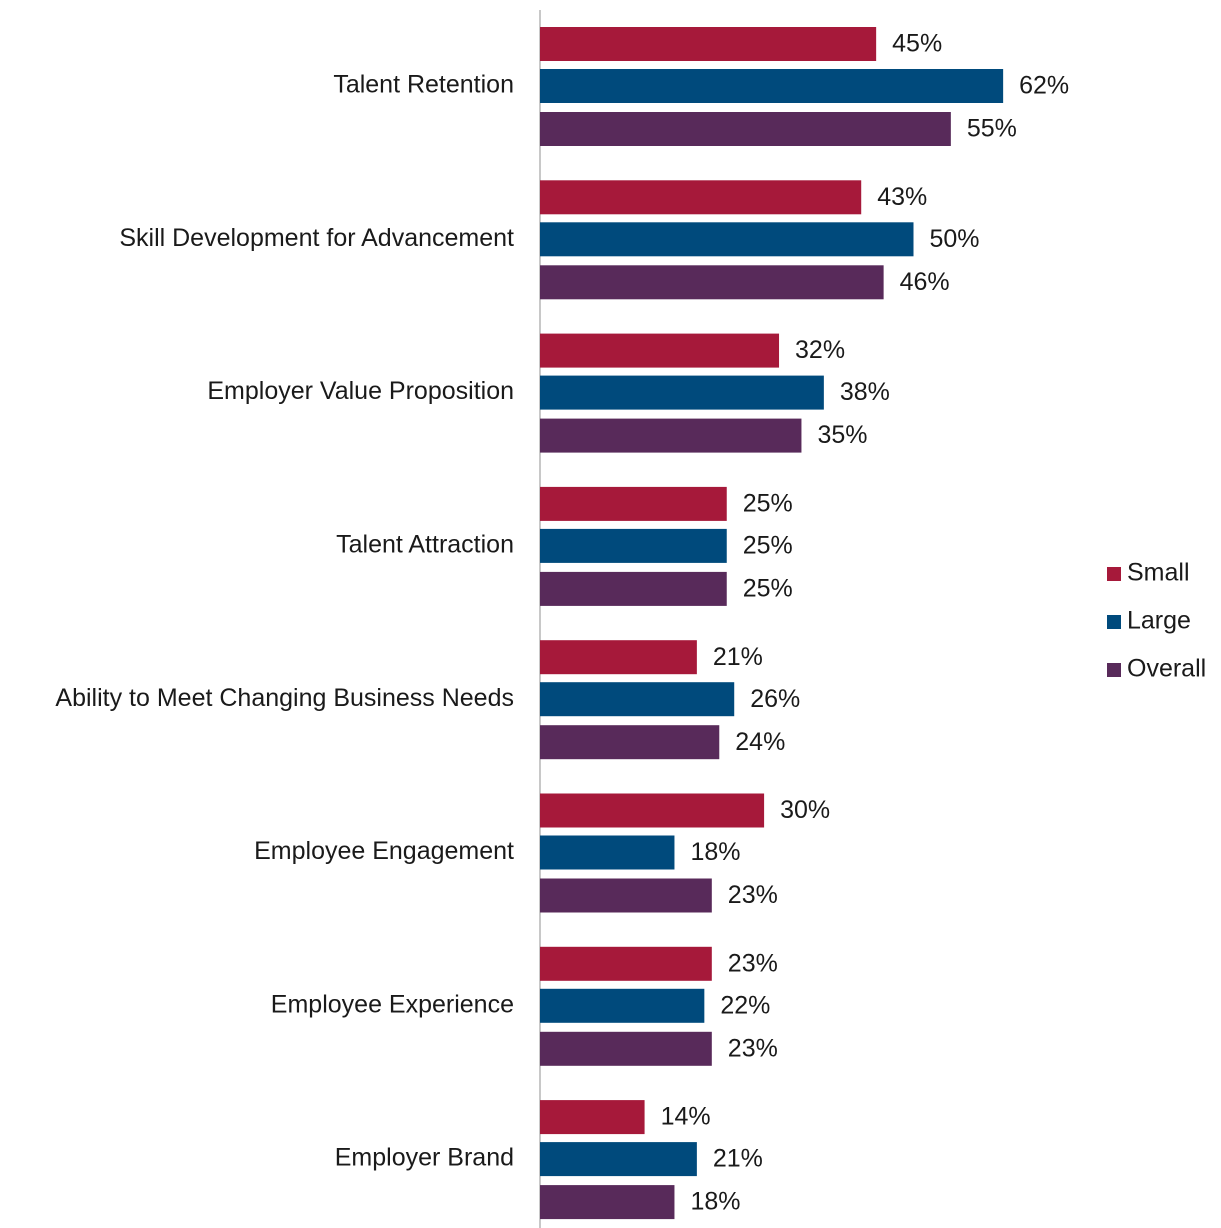 This screenshot has height=1228, width=1221. What do you see at coordinates (925, 282) in the screenshot?
I see `value-label: 46%` at bounding box center [925, 282].